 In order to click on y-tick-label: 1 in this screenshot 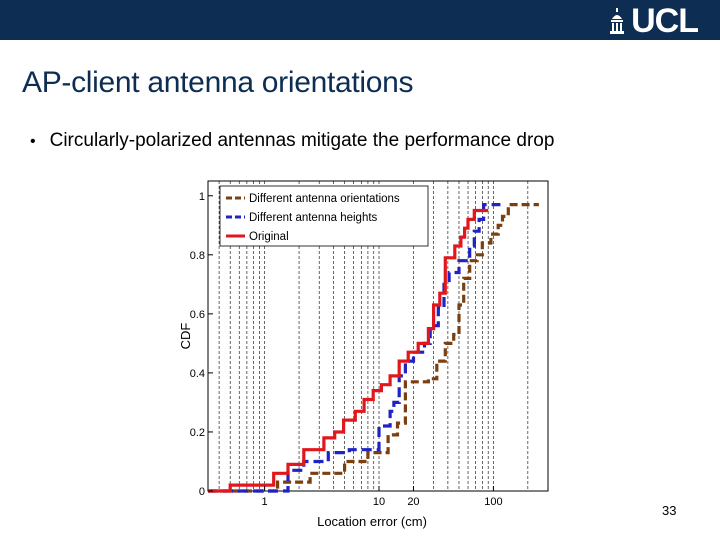, I will do `click(202, 197)`.